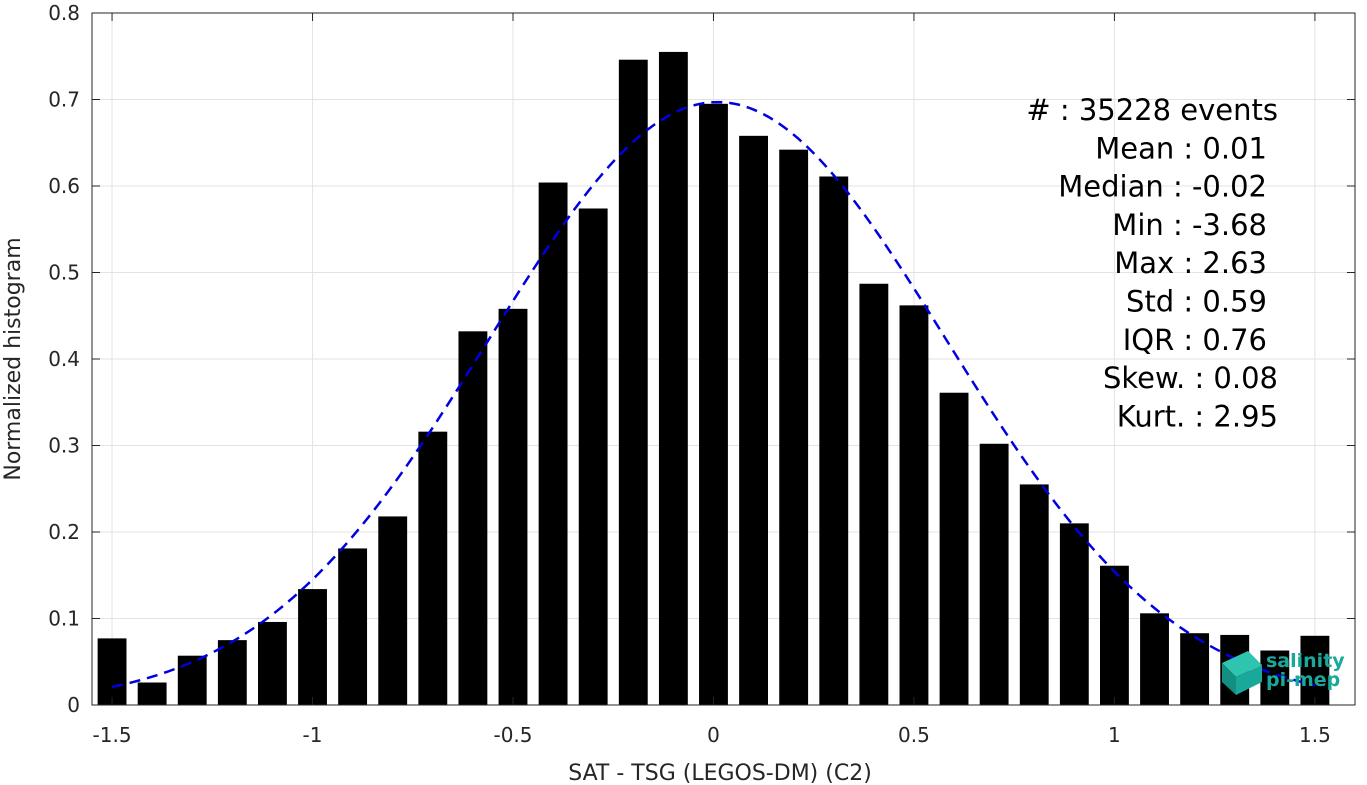 The image size is (1367, 785). What do you see at coordinates (720, 773) in the screenshot?
I see `x-axis-label: SAT - TSG (LEGOS-DM) (C2)` at bounding box center [720, 773].